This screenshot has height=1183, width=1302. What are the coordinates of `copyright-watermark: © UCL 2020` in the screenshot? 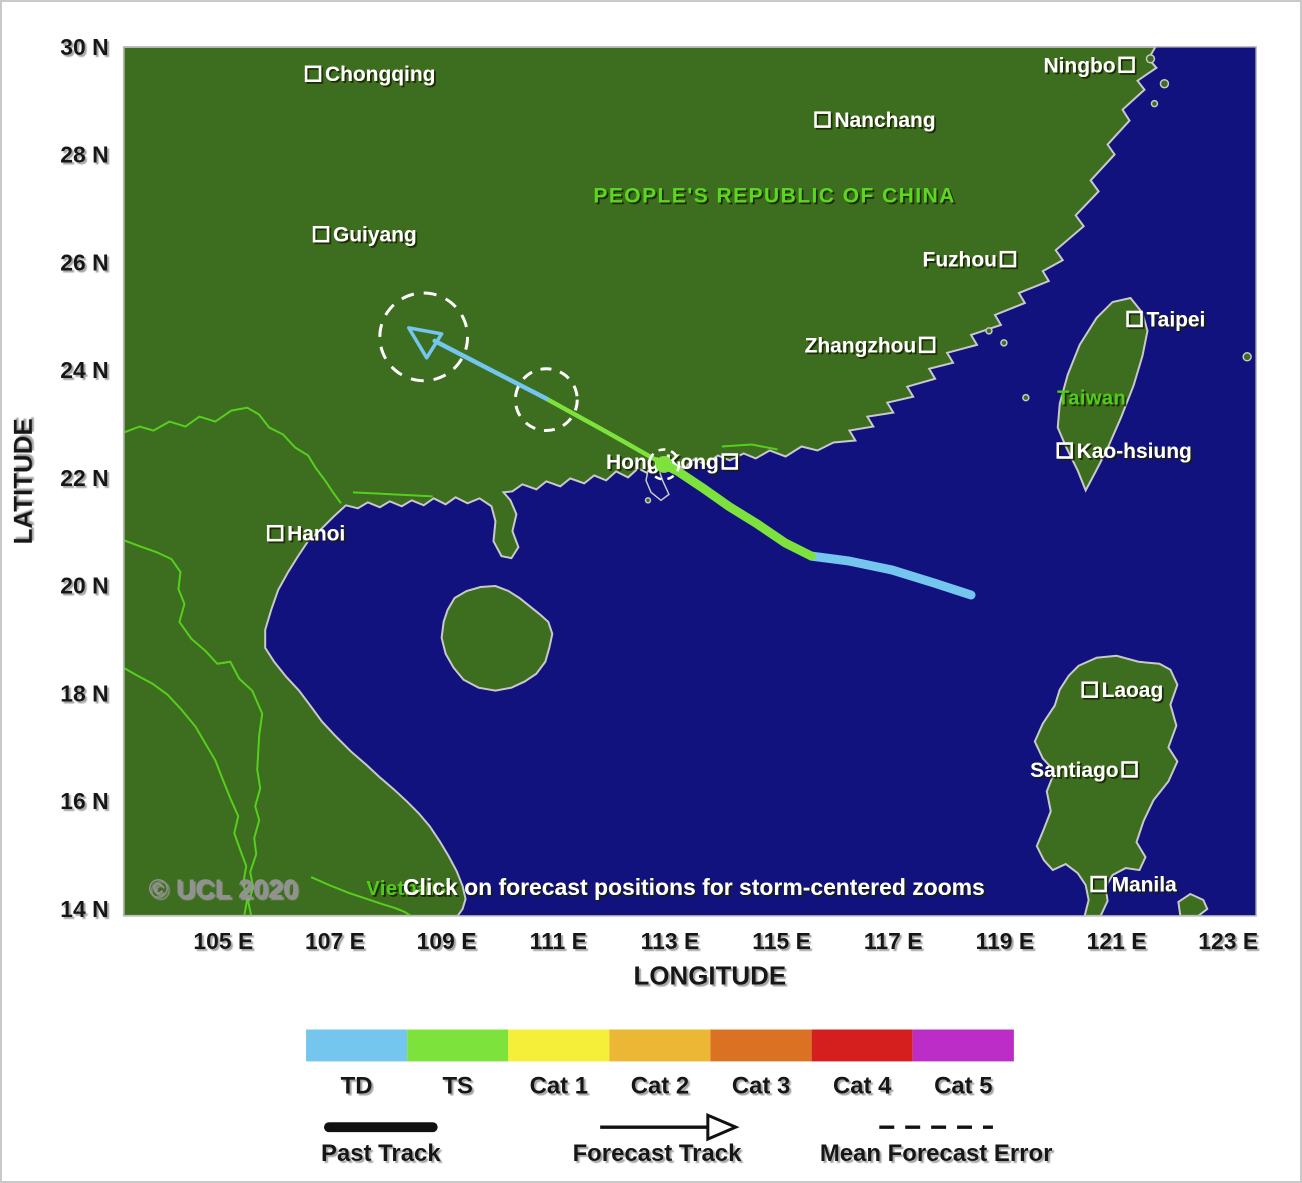 It's located at (223, 889).